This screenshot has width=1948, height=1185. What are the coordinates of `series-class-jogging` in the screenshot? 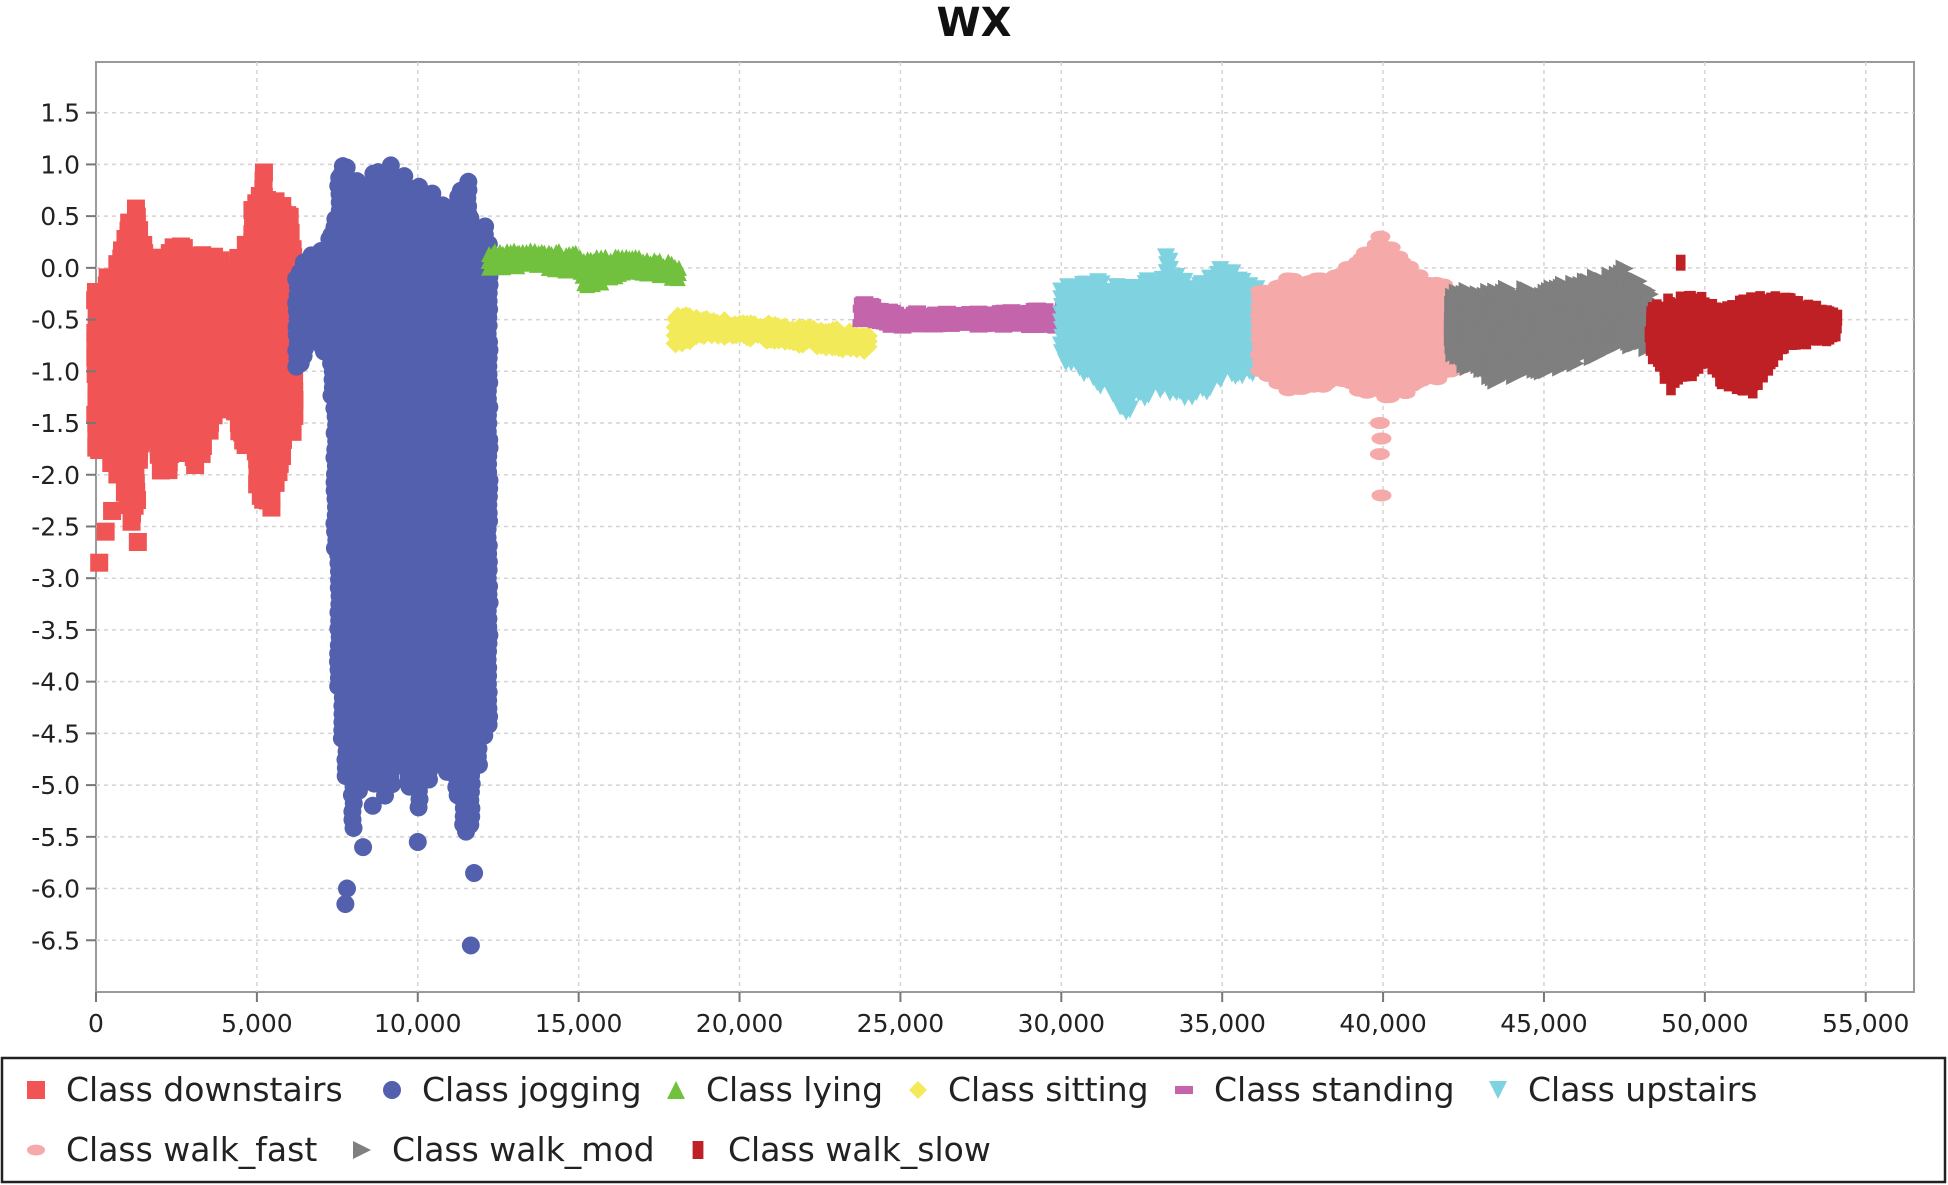 It's located at (393, 555).